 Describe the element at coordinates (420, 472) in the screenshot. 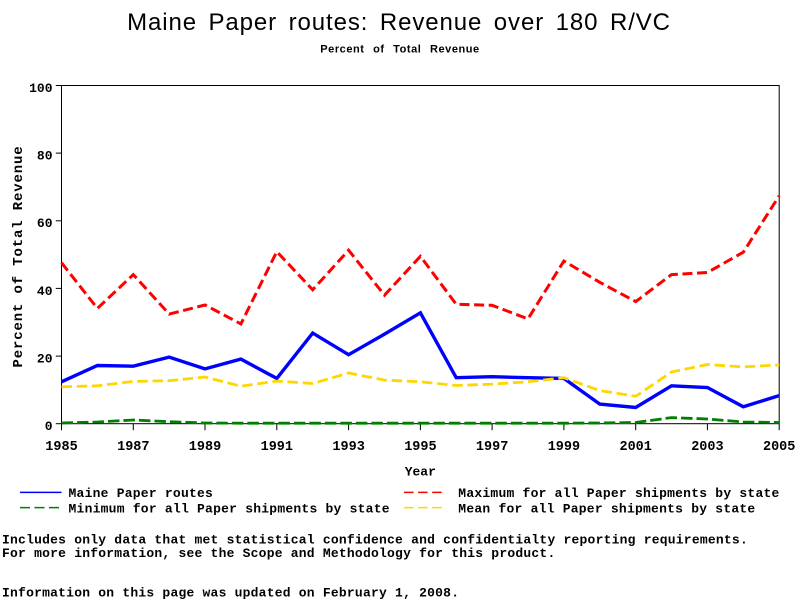

I see `svg-text: Year` at that location.